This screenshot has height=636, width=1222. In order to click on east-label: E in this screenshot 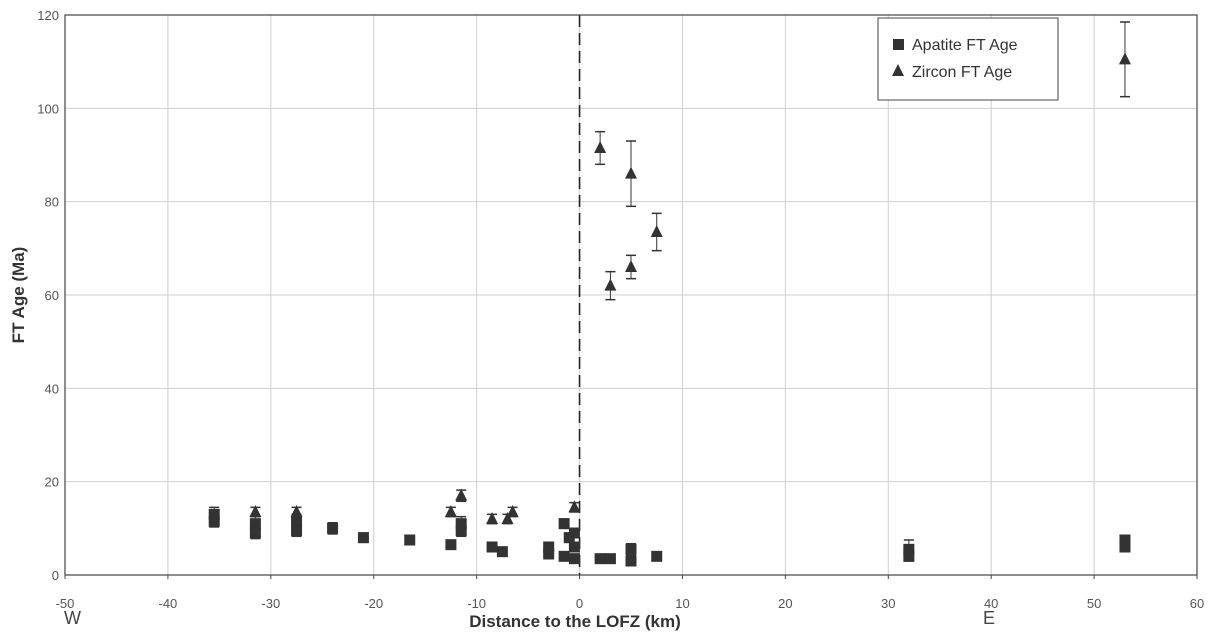, I will do `click(989, 618)`.